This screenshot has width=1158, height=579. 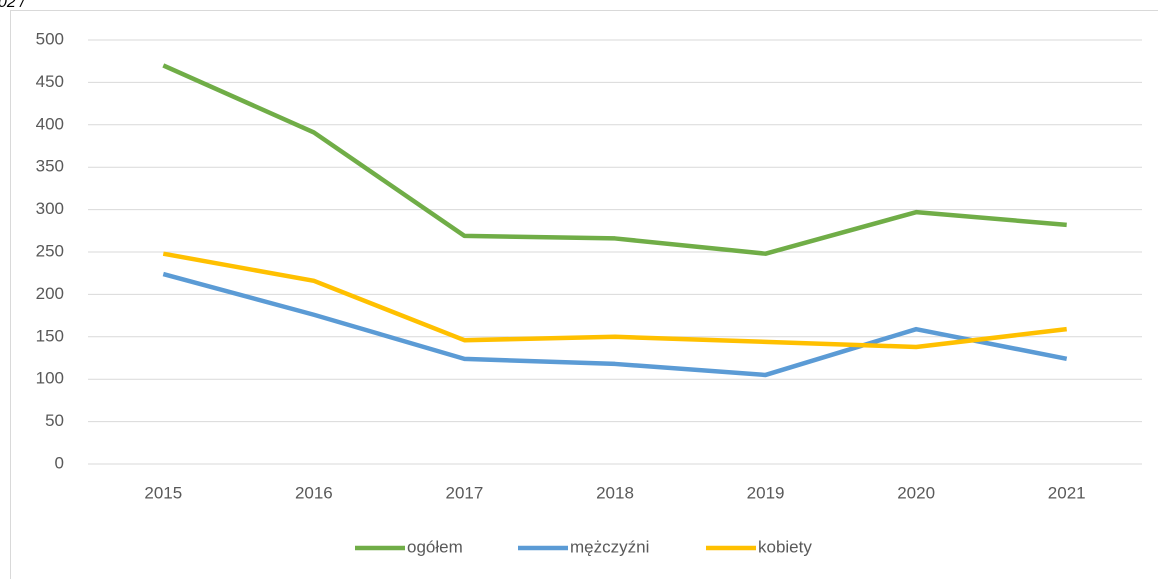 I want to click on y-tick-label: 100, so click(x=50, y=378).